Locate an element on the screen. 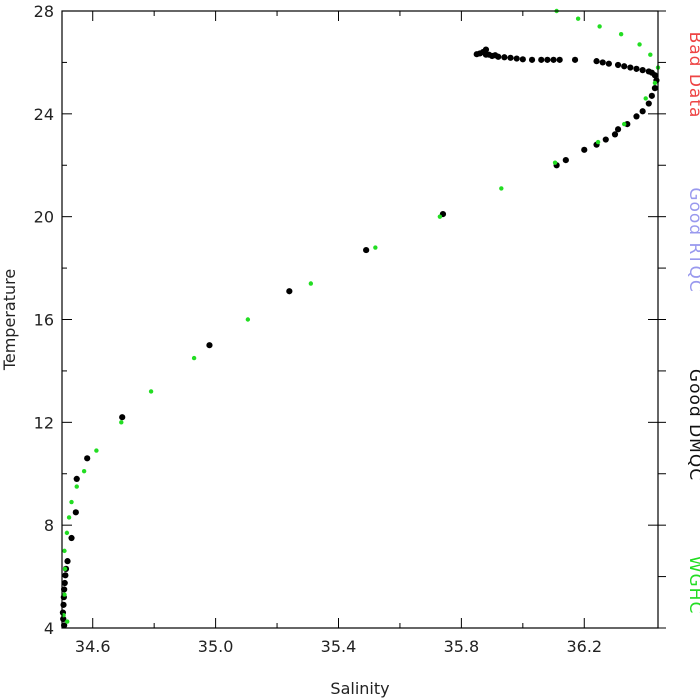 The image size is (700, 700). y-tick-label: 28 is located at coordinates (44, 11).